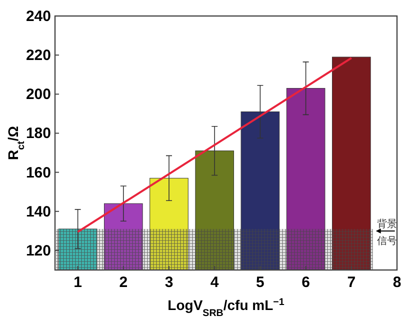 The width and height of the screenshot is (406, 323). I want to click on x-tick-label: 5, so click(260, 282).